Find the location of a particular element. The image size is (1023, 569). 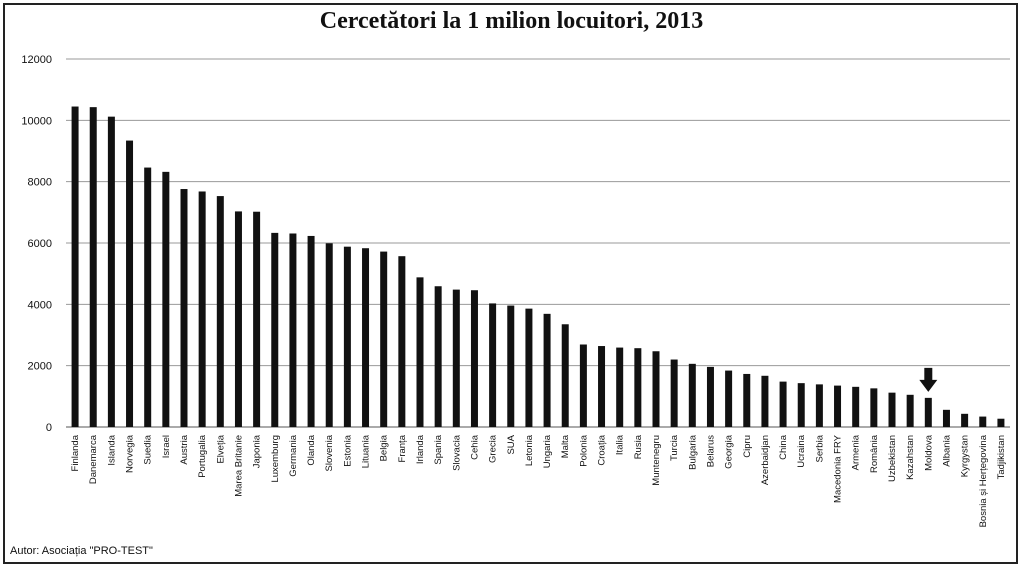

y-tick-label: 0 is located at coordinates (49, 428).